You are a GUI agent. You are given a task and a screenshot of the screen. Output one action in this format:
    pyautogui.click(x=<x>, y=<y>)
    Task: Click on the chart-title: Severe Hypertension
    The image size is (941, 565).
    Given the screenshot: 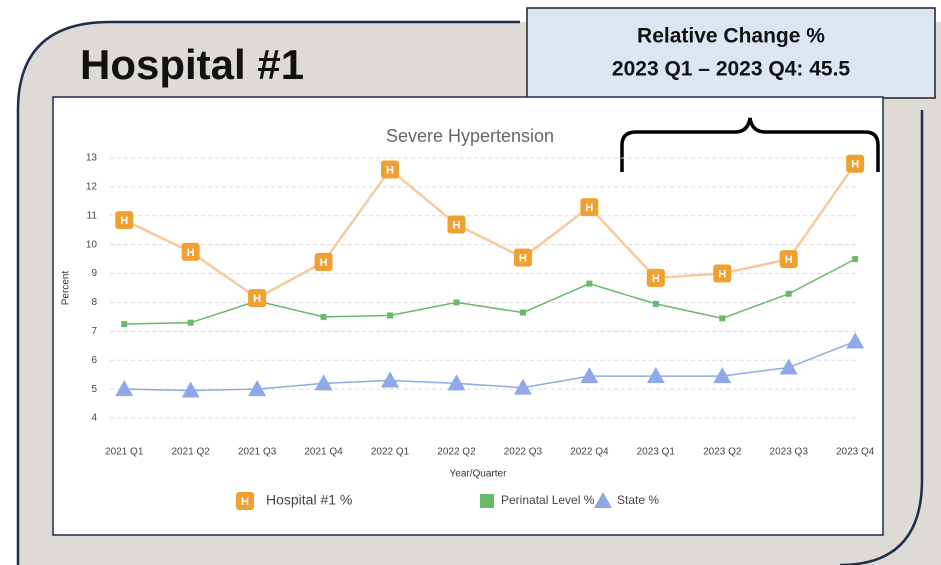 What is the action you would take?
    pyautogui.click(x=470, y=136)
    